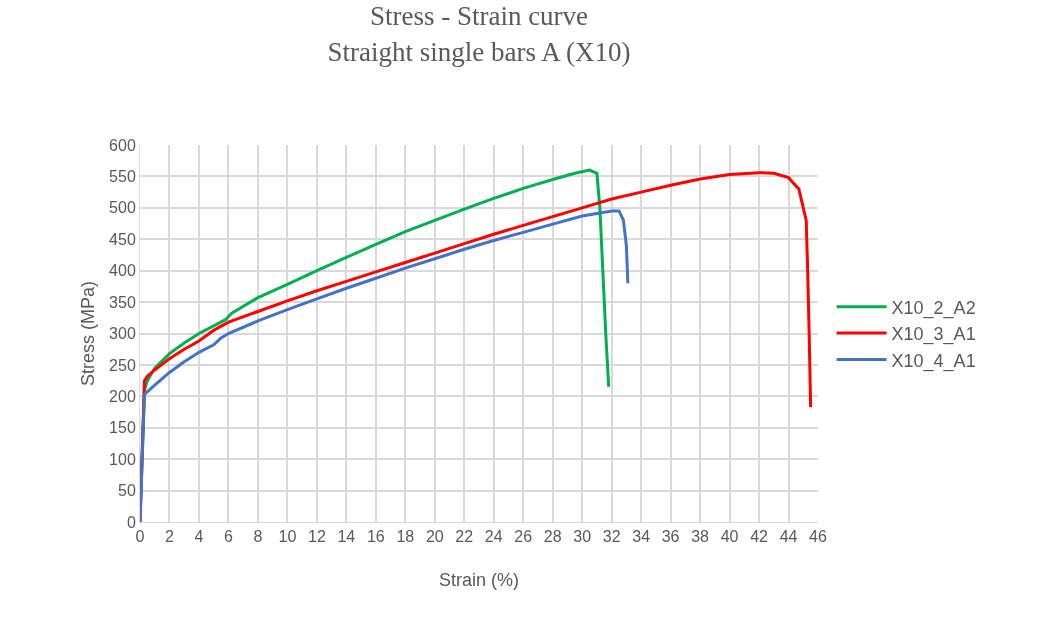 This screenshot has width=1058, height=637. Describe the element at coordinates (346, 537) in the screenshot. I see `x-tick-label: 14` at that location.